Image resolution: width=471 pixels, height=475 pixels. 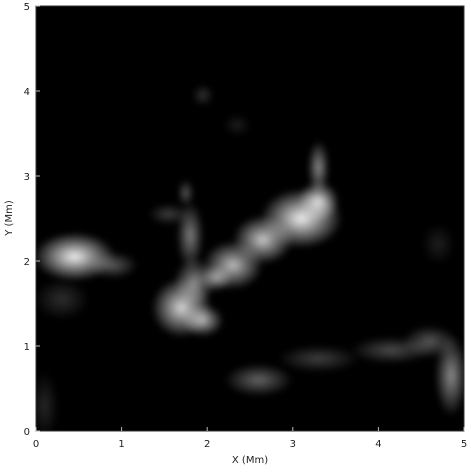 What do you see at coordinates (250, 460) in the screenshot?
I see `x-axis-label: X (Mm)` at bounding box center [250, 460].